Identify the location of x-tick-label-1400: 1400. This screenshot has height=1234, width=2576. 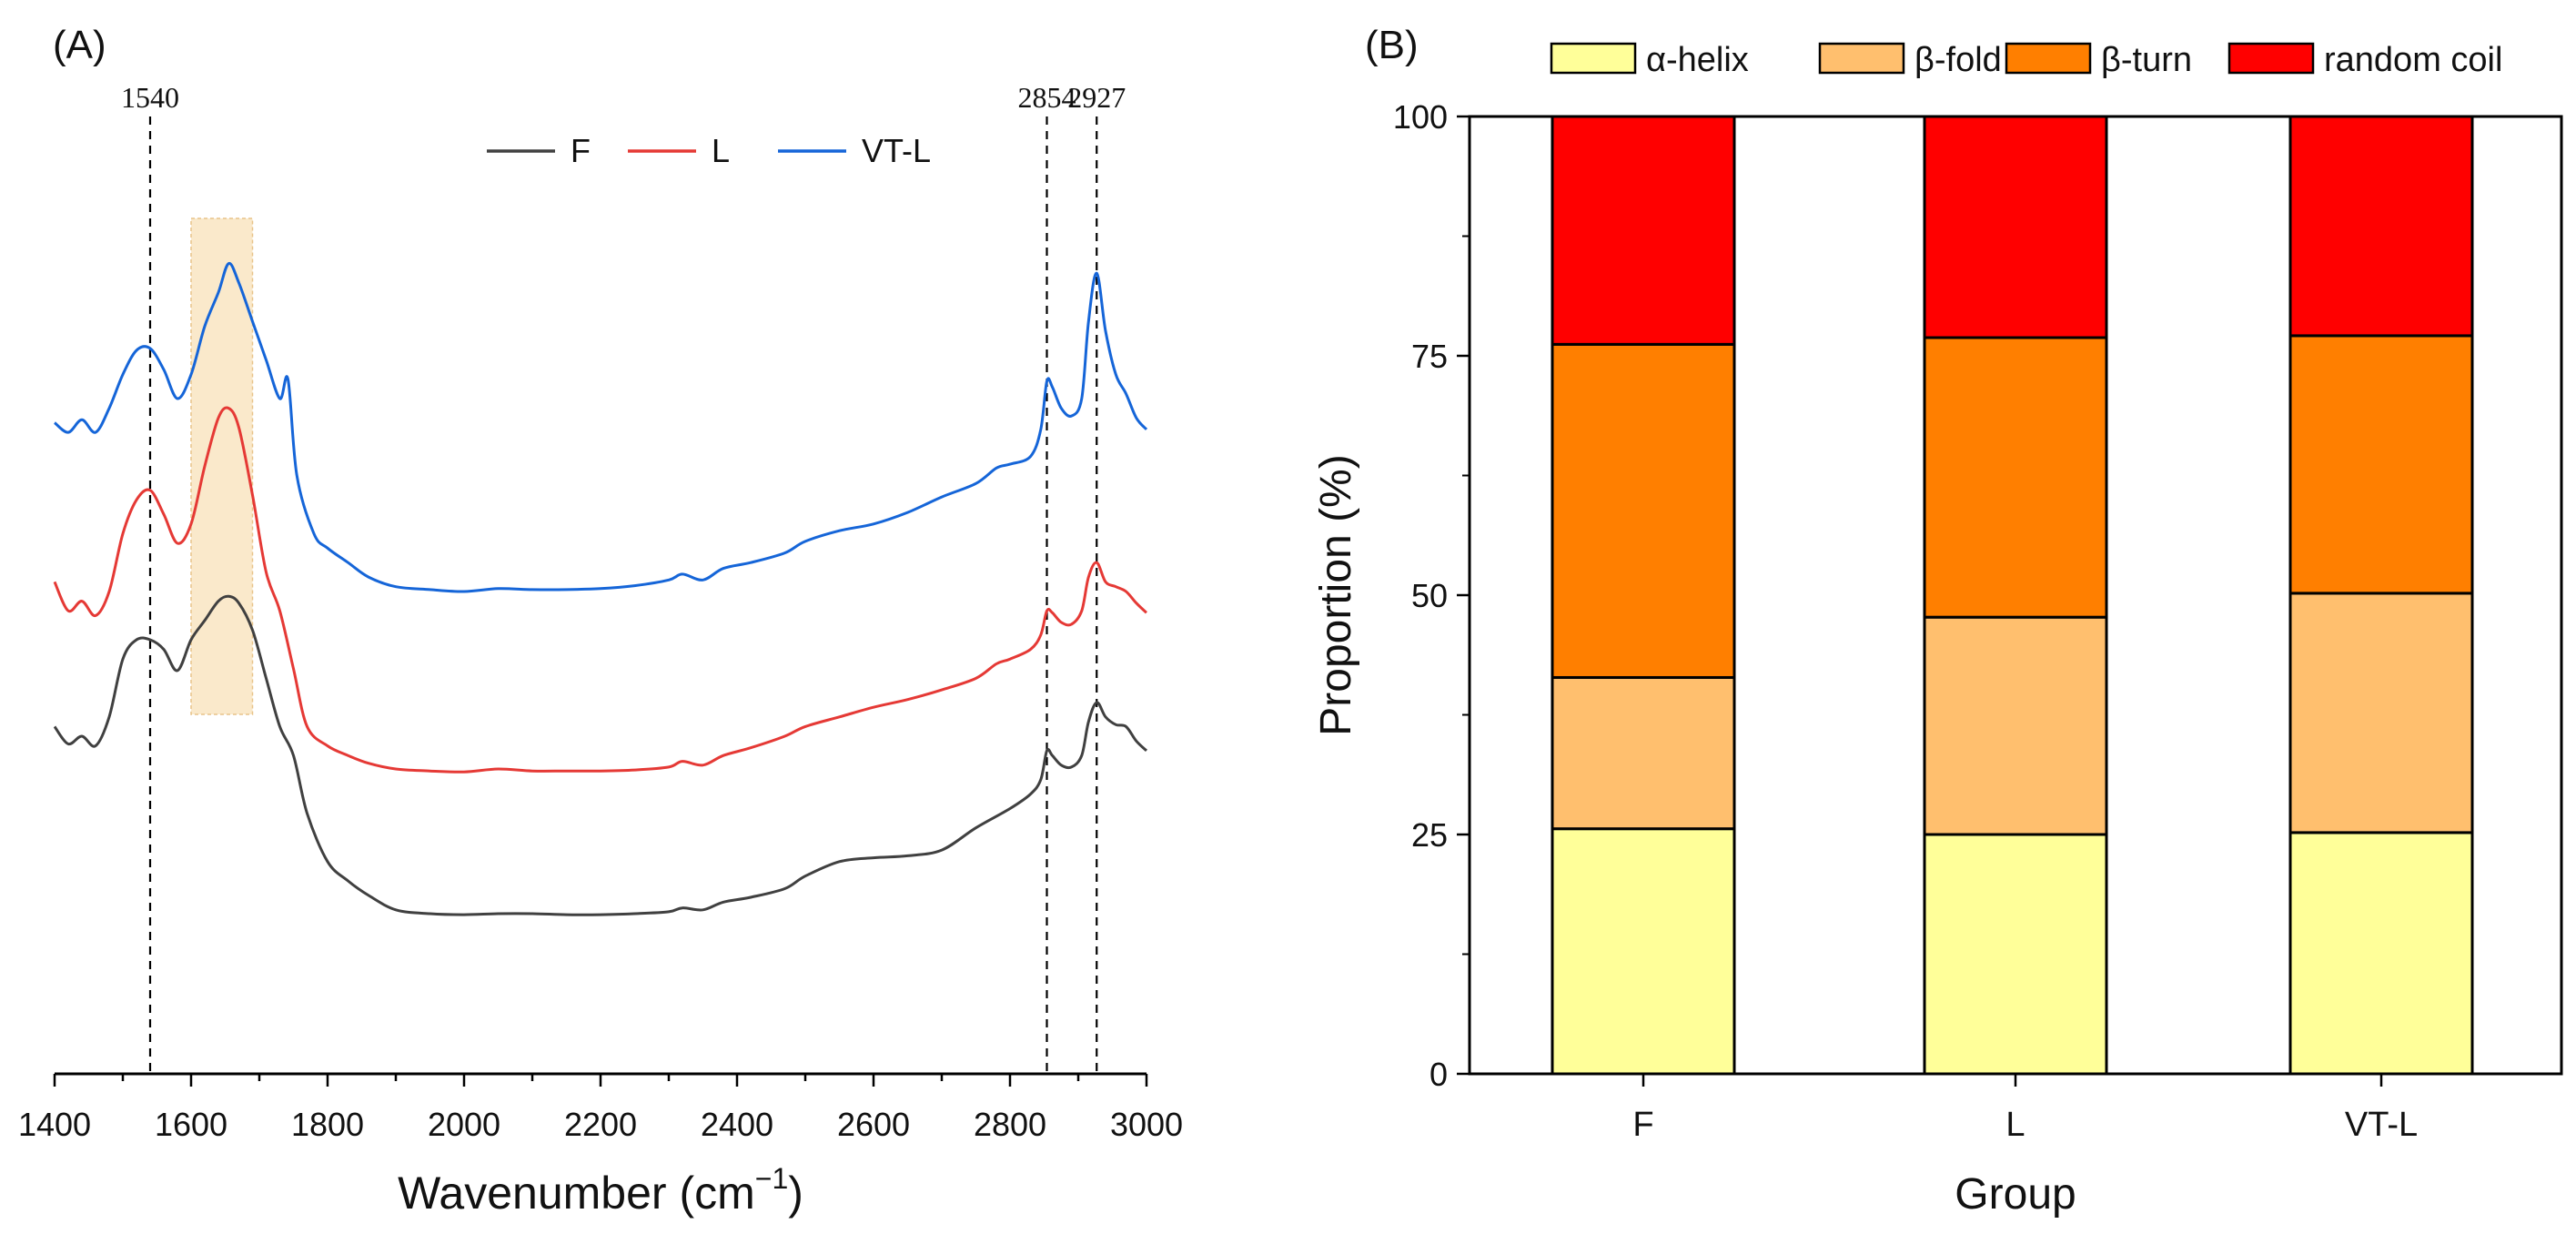
(54, 1124).